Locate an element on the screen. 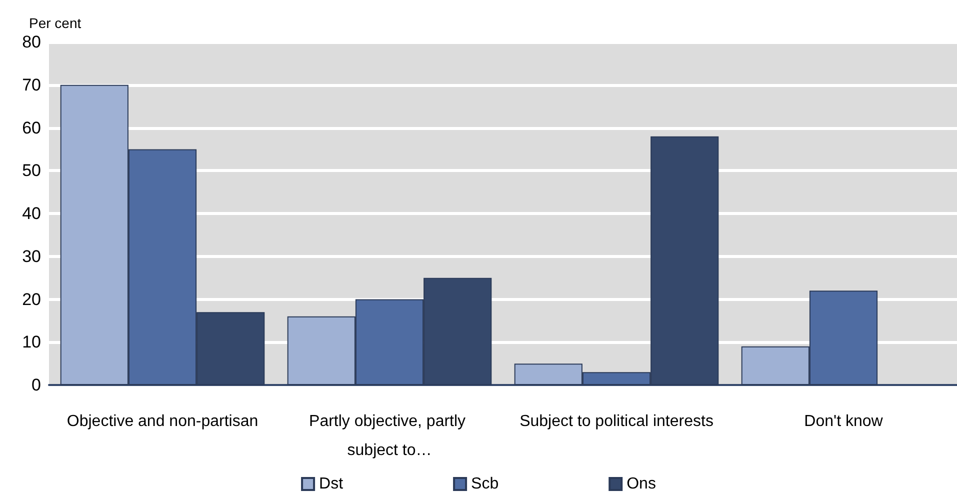 The width and height of the screenshot is (957, 497). legend-label: Ons is located at coordinates (641, 484).